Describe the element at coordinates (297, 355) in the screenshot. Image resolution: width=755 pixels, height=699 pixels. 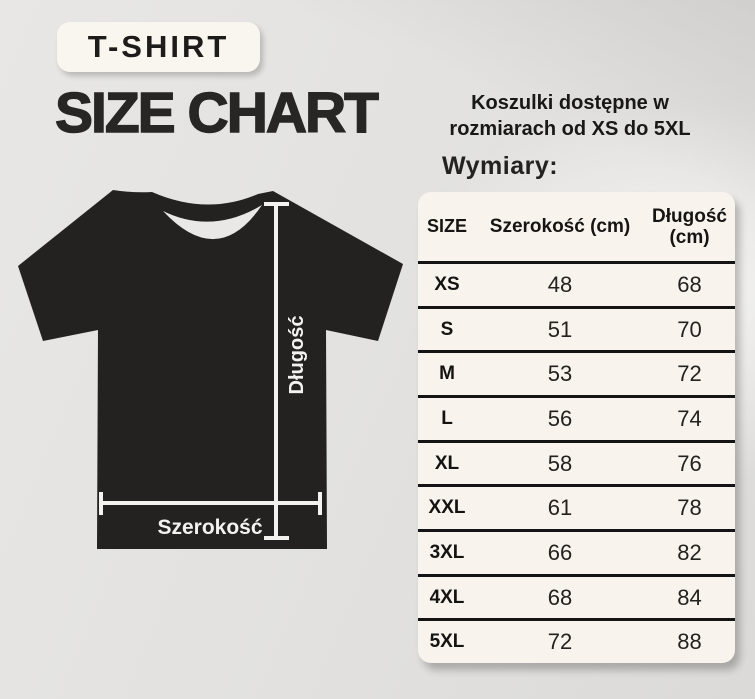
I see `length-label: Długość` at that location.